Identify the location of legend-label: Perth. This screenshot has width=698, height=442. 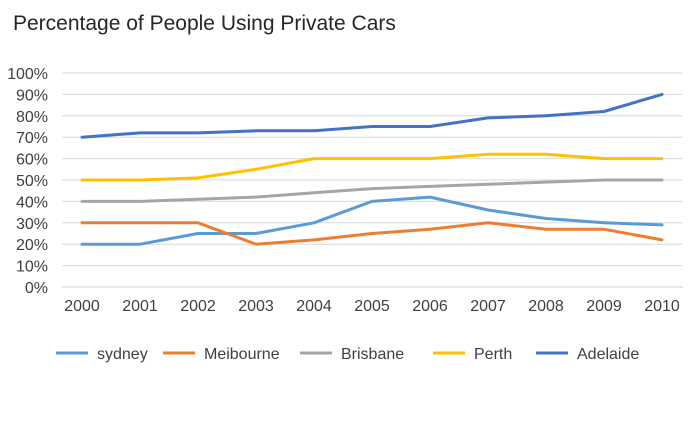
(493, 354).